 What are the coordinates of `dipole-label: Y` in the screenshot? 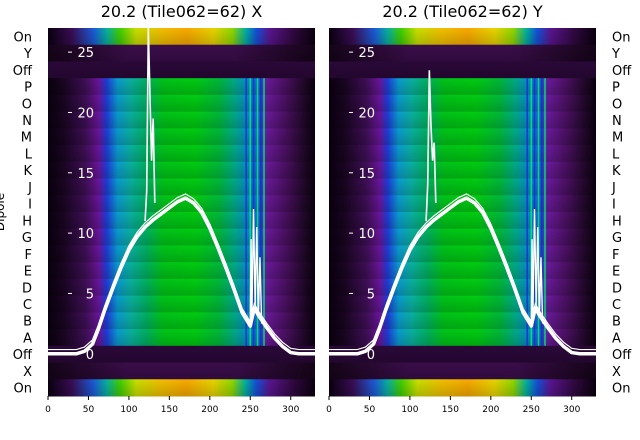 It's located at (615, 54).